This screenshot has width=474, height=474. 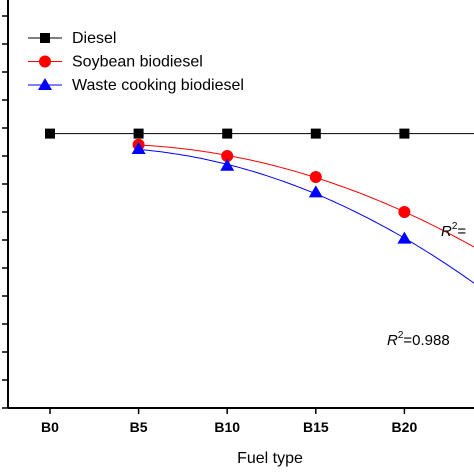 What do you see at coordinates (94, 38) in the screenshot?
I see `legend-label: Diesel` at bounding box center [94, 38].